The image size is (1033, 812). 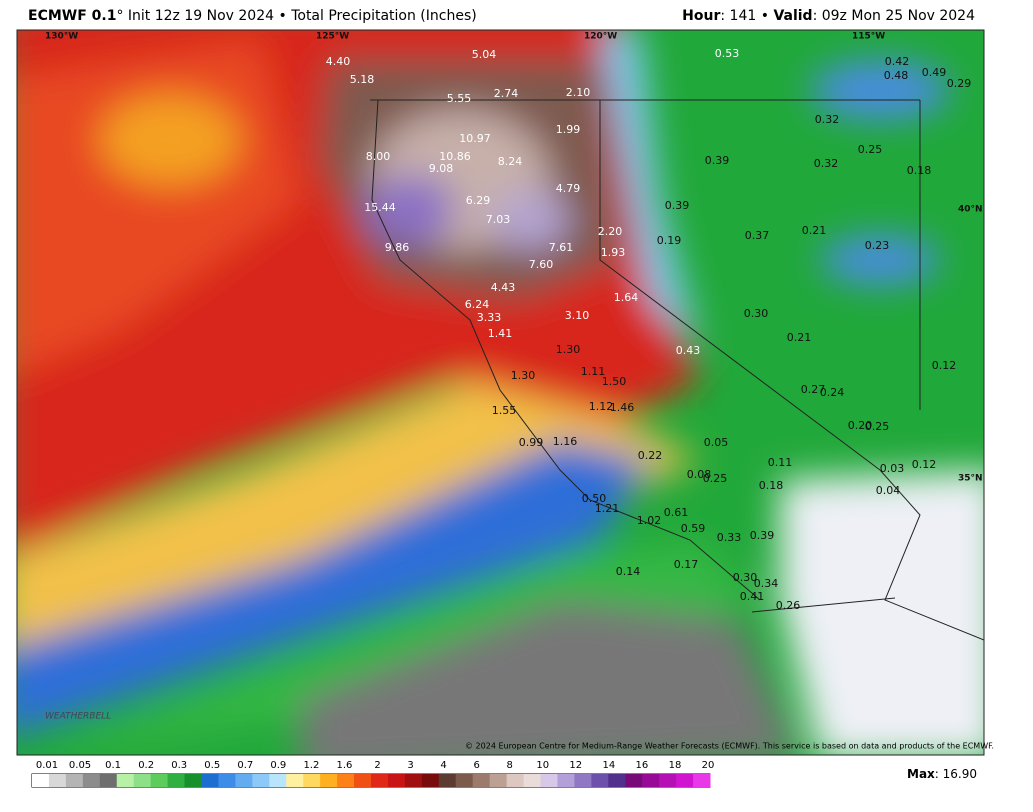 I want to click on map-value: 2.20, so click(x=610, y=231).